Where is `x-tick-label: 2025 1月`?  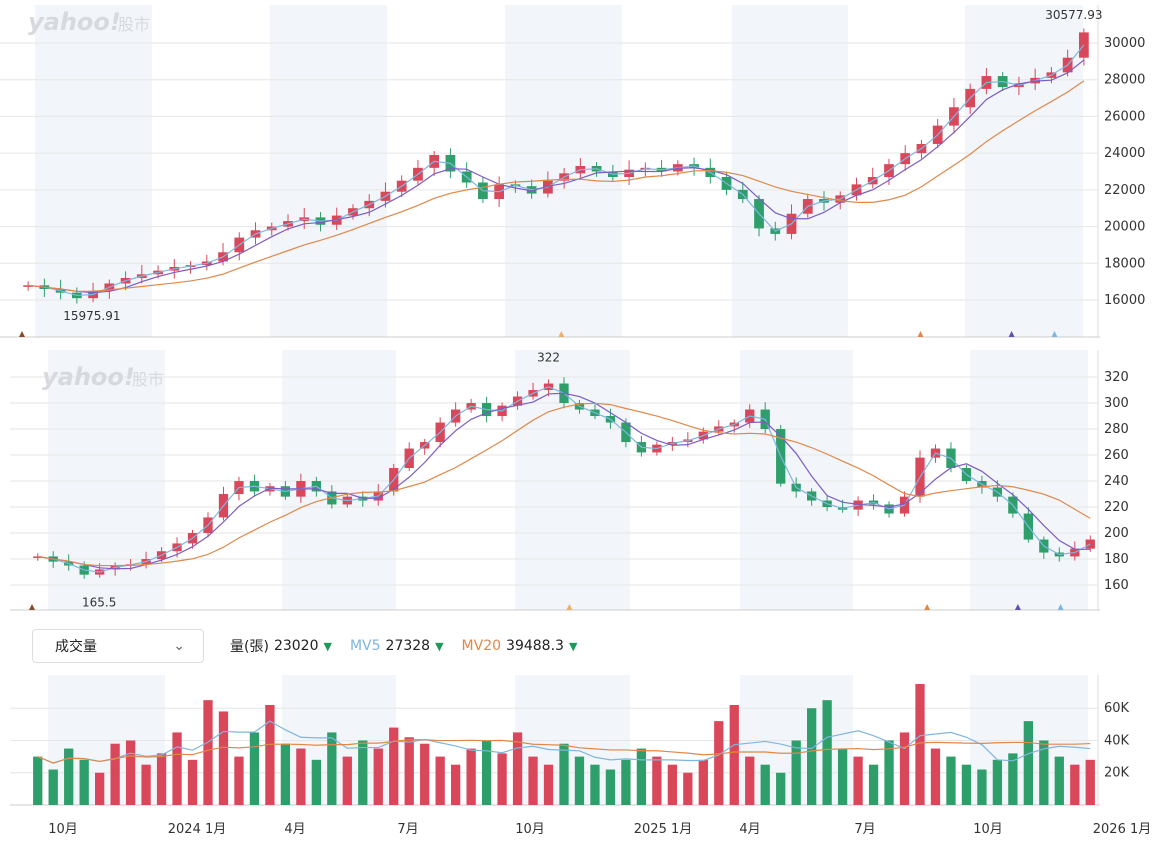 x-tick-label: 2025 1月 is located at coordinates (663, 829).